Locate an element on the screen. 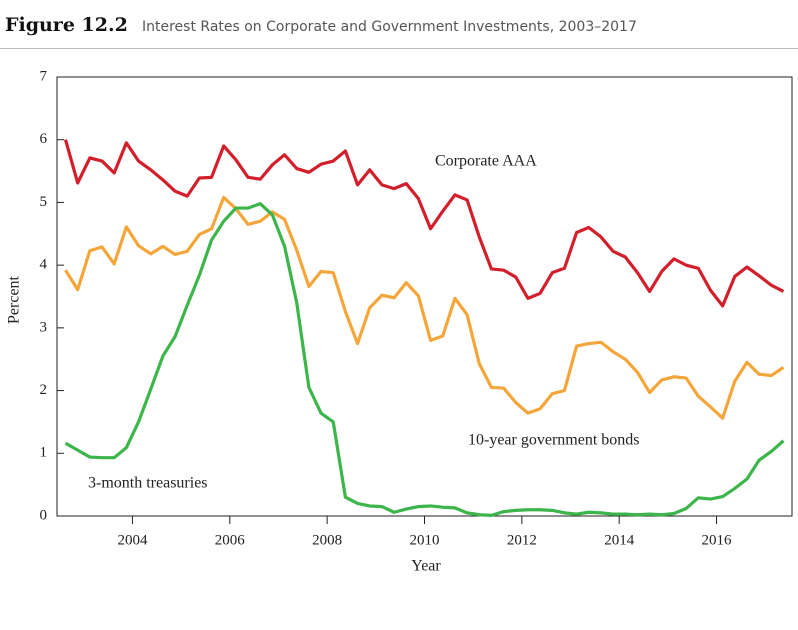  x-tick-label: 2008 is located at coordinates (327, 540).